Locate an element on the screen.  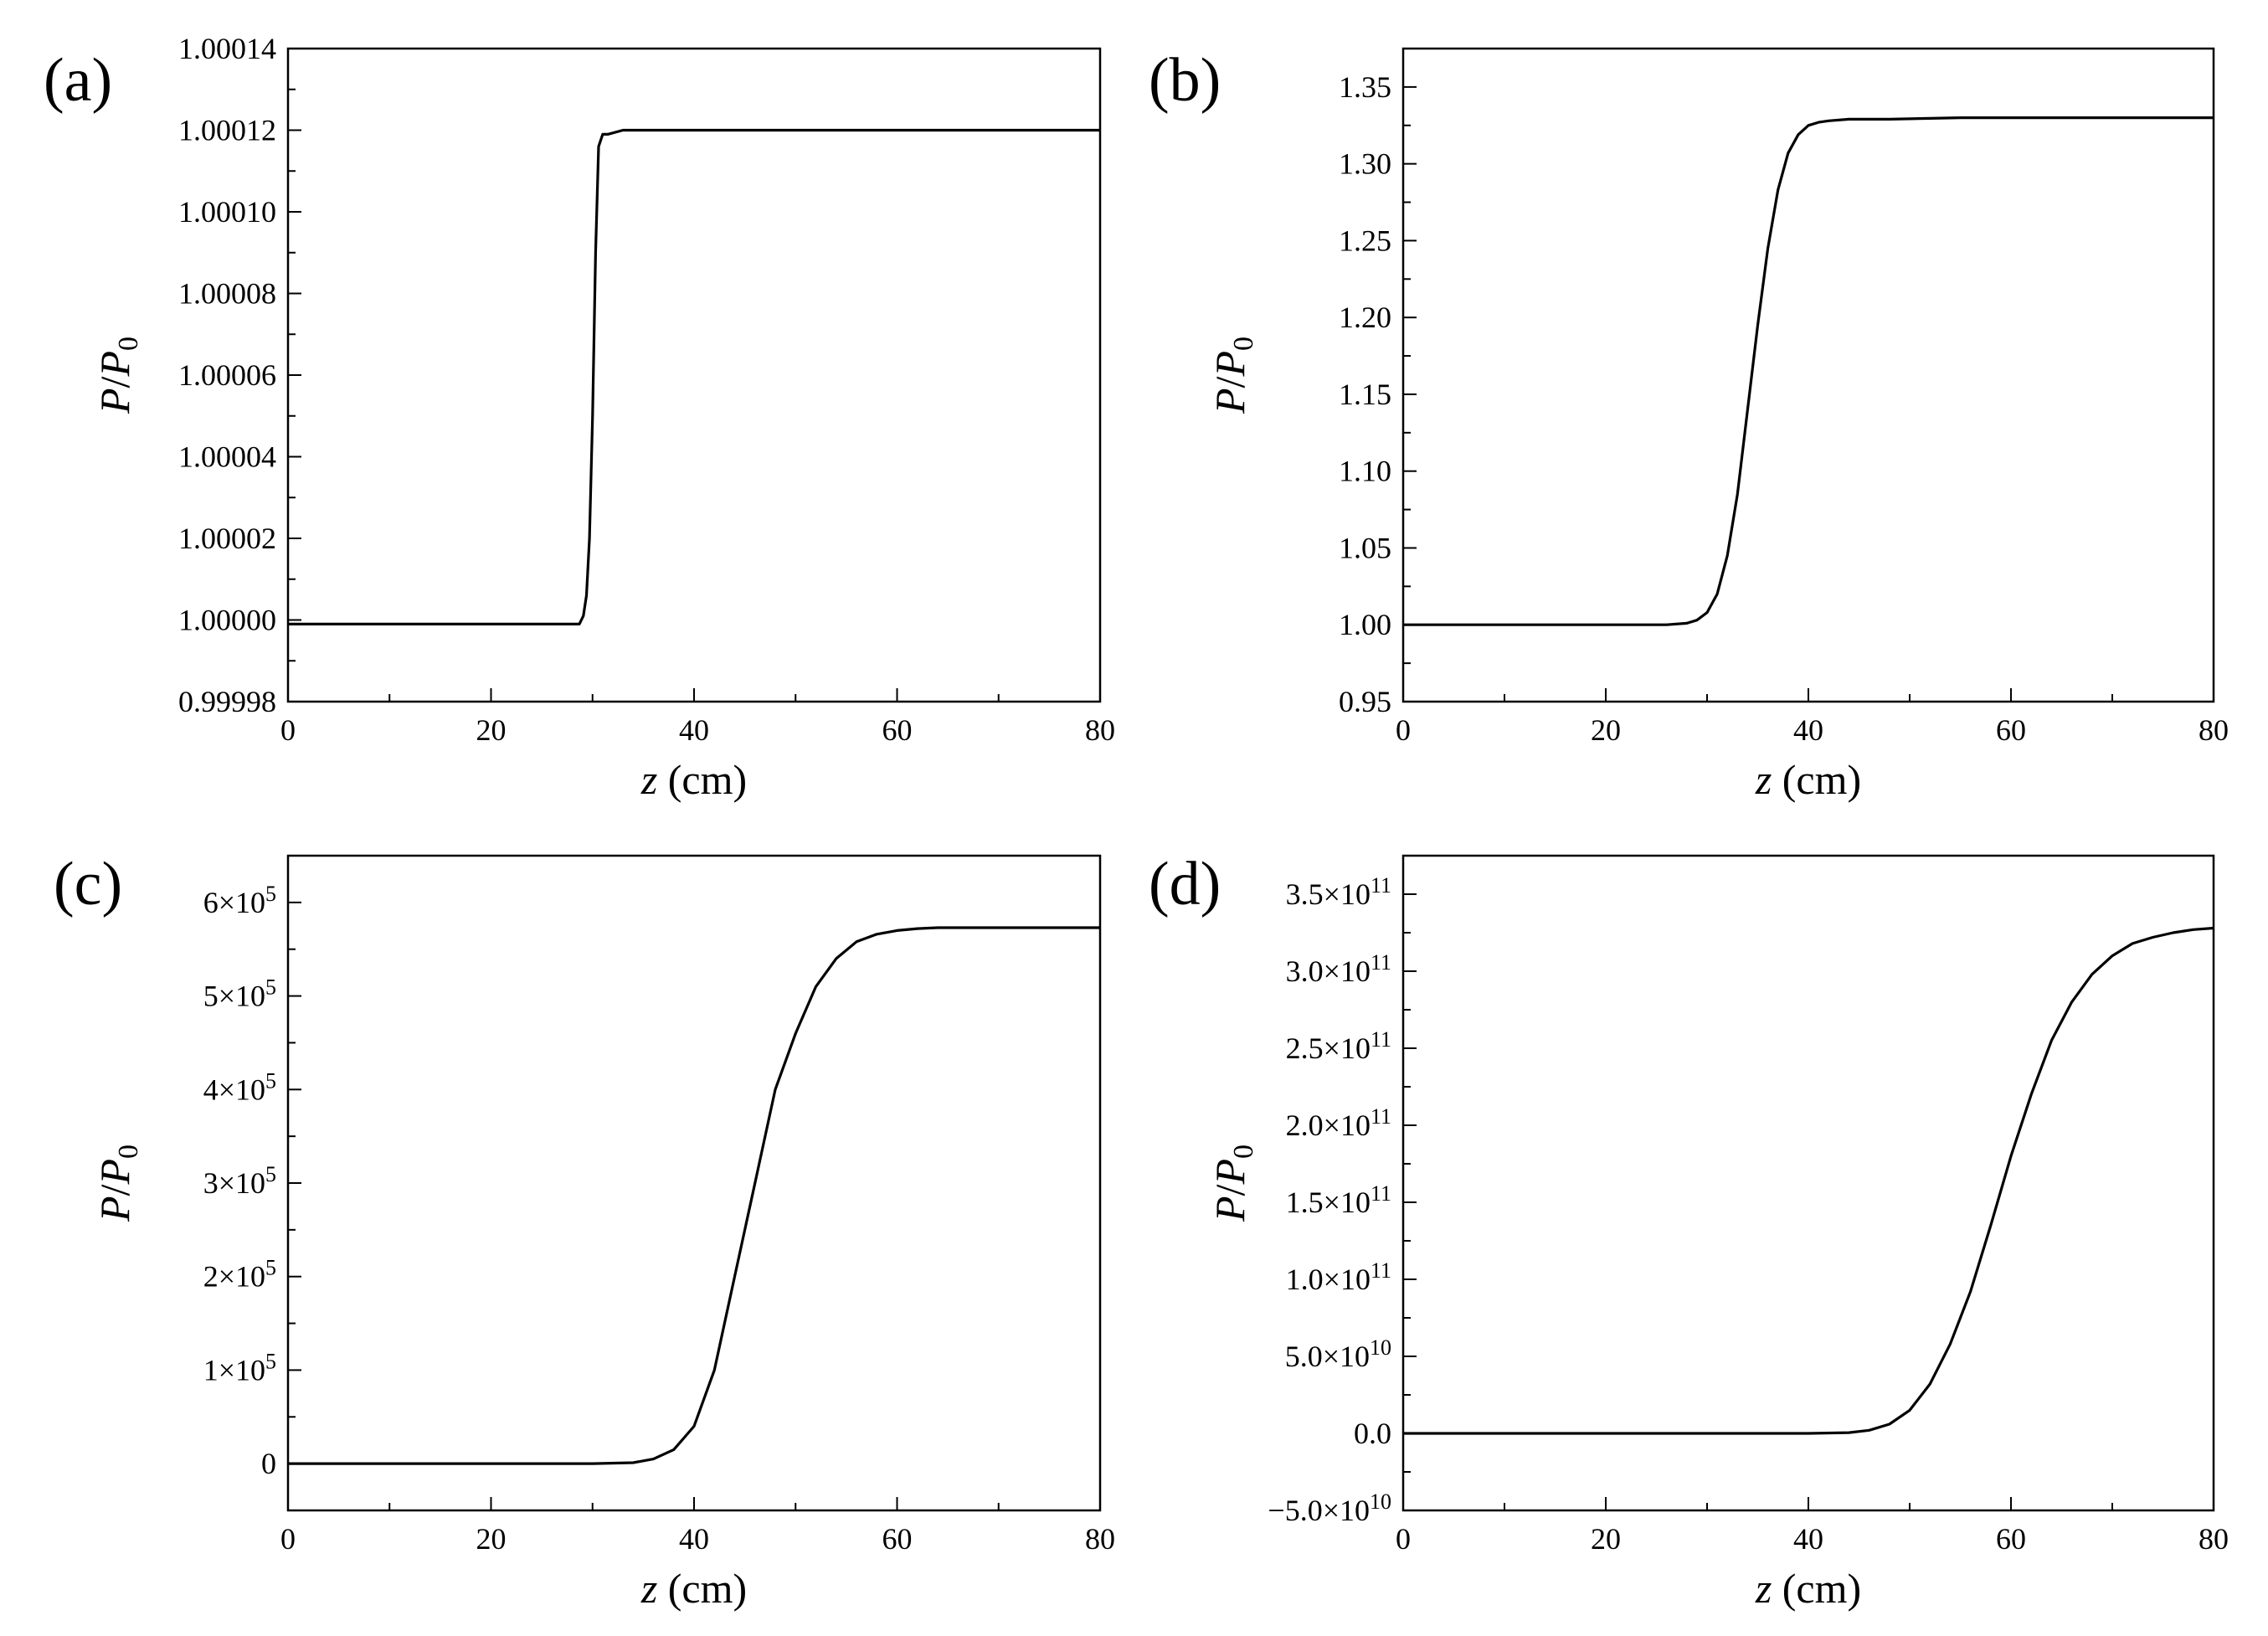
y-tick-label: 5.0×10¹⁰ is located at coordinates (1338, 1354).